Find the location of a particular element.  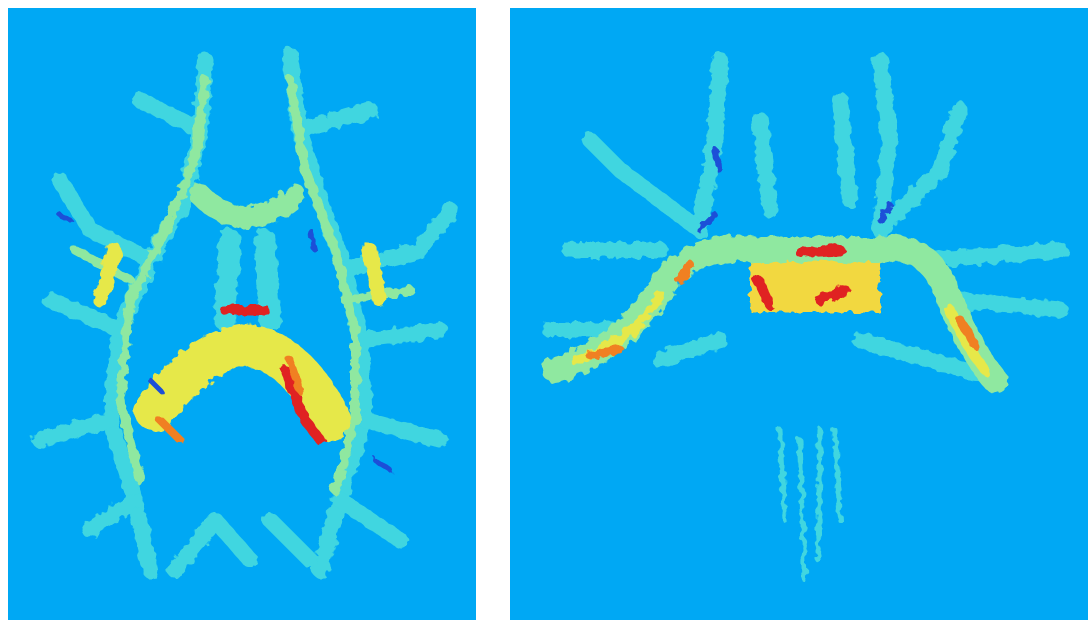

left-dark is located at coordinates (225, 342).